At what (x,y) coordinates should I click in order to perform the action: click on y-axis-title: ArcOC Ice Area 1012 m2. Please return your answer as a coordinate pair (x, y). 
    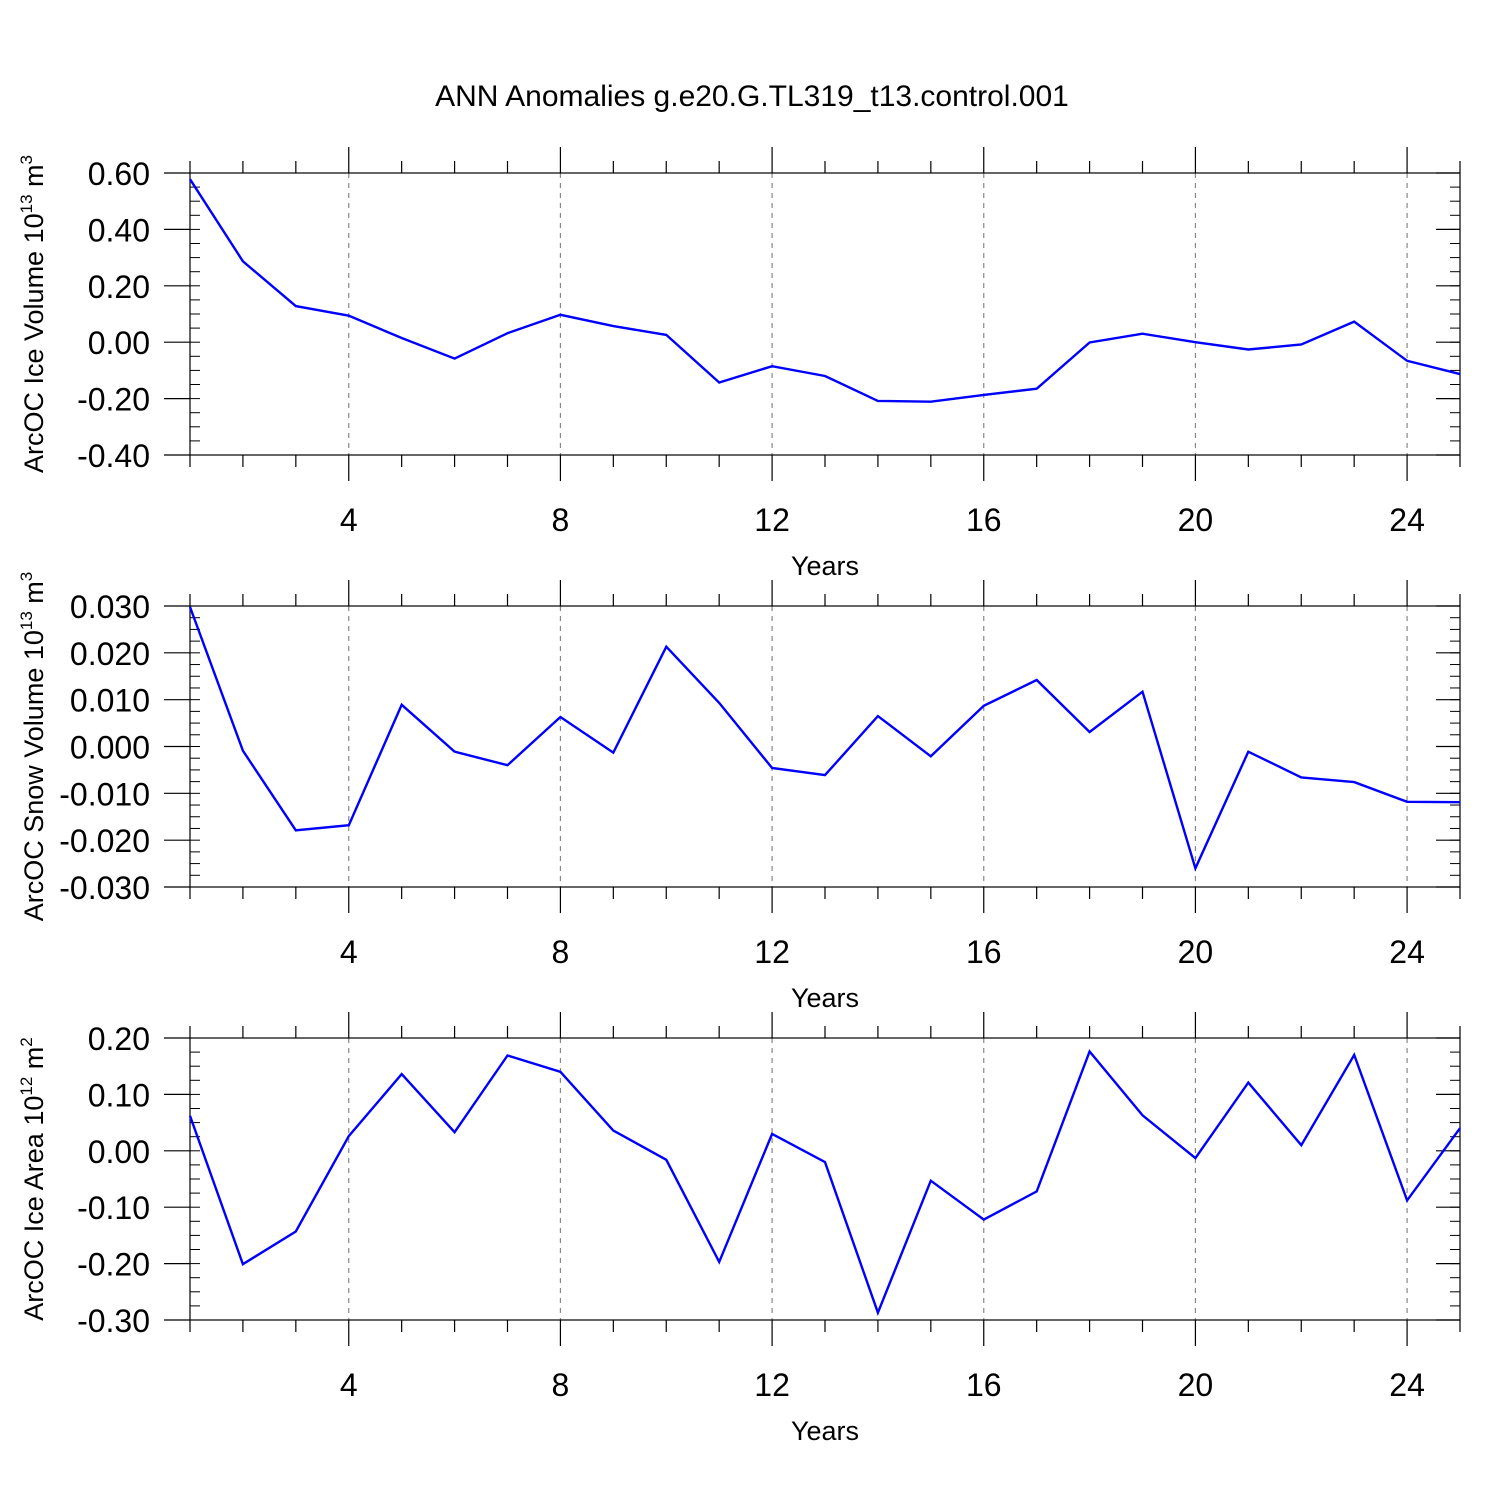
    Looking at the image, I should click on (33, 1179).